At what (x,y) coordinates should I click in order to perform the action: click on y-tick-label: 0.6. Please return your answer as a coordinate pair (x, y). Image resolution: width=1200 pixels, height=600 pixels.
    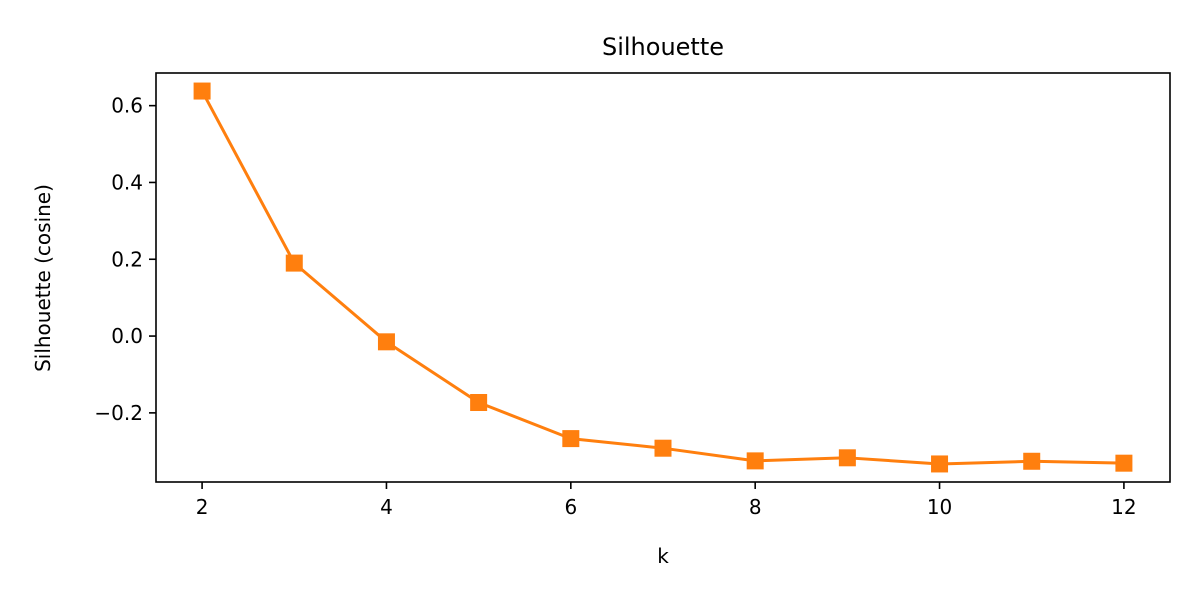
    Looking at the image, I should click on (127, 106).